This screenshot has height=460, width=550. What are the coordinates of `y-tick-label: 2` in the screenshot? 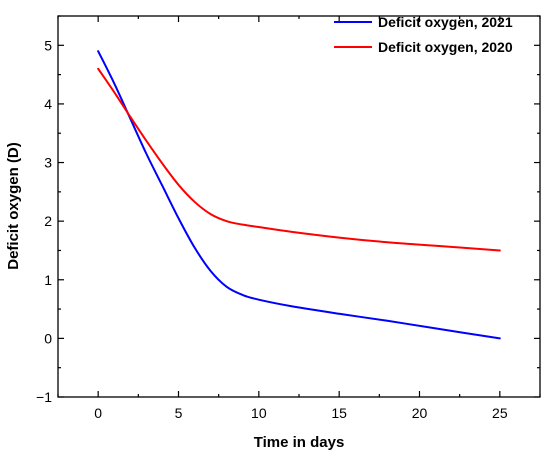 It's located at (48, 221).